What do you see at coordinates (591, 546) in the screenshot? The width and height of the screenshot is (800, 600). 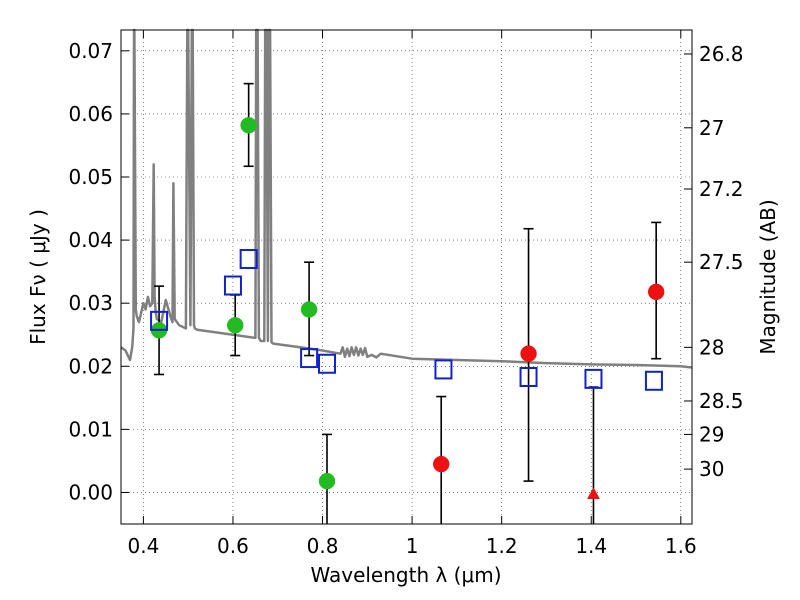 I see `x-tick-label: 1.4` at bounding box center [591, 546].